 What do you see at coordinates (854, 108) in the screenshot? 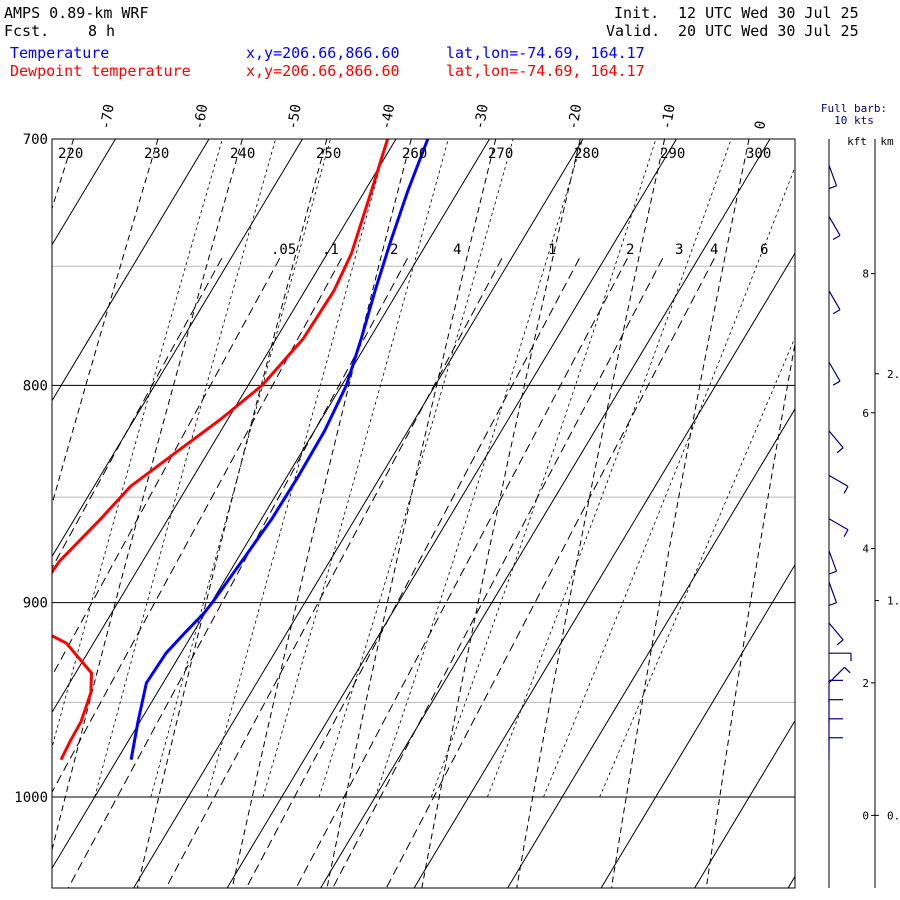
I see `barb-legend-line1: Full barb:` at bounding box center [854, 108].